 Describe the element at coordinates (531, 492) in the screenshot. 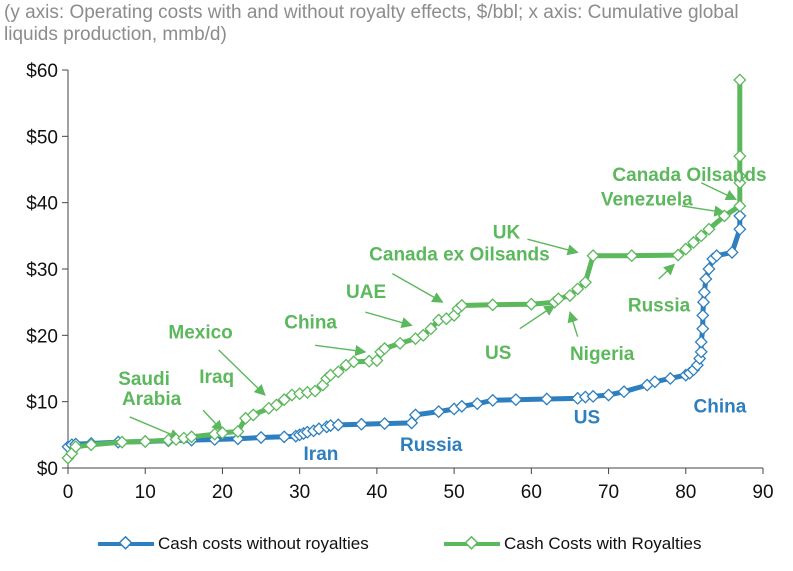

I see `x-tick-label: 60` at that location.